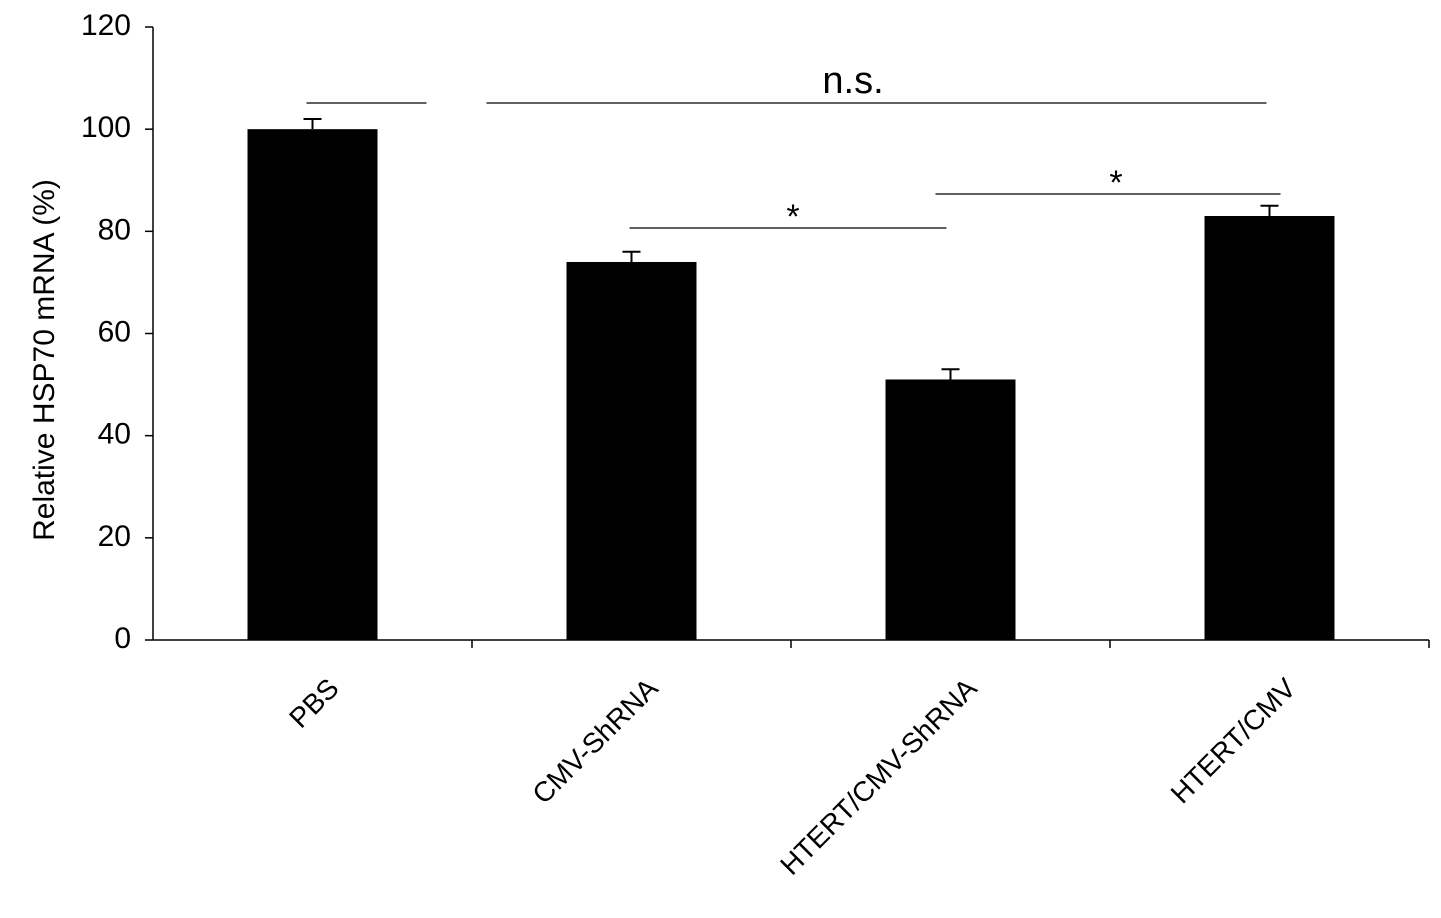 The height and width of the screenshot is (918, 1441). I want to click on x-tick-label: HTERT/CMV-ShRNA, so click(878, 776).